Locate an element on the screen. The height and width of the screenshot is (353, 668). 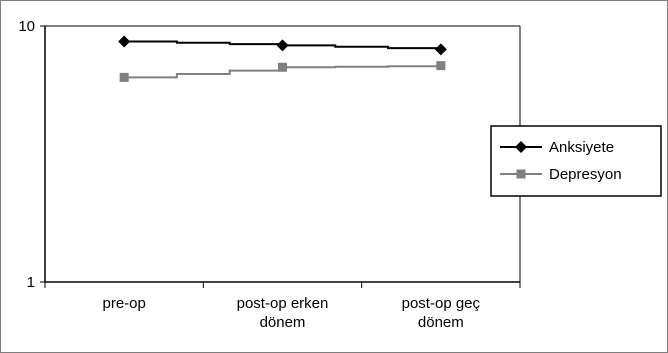
series-markers is located at coordinates (282, 58).